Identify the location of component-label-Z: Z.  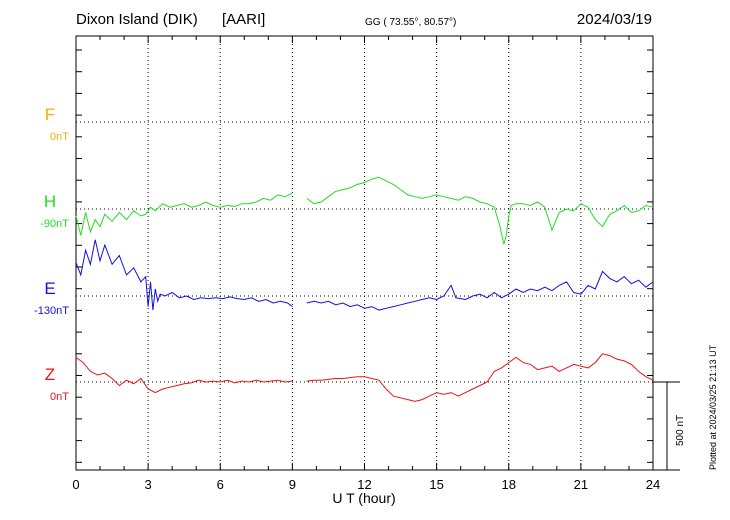
(50, 374).